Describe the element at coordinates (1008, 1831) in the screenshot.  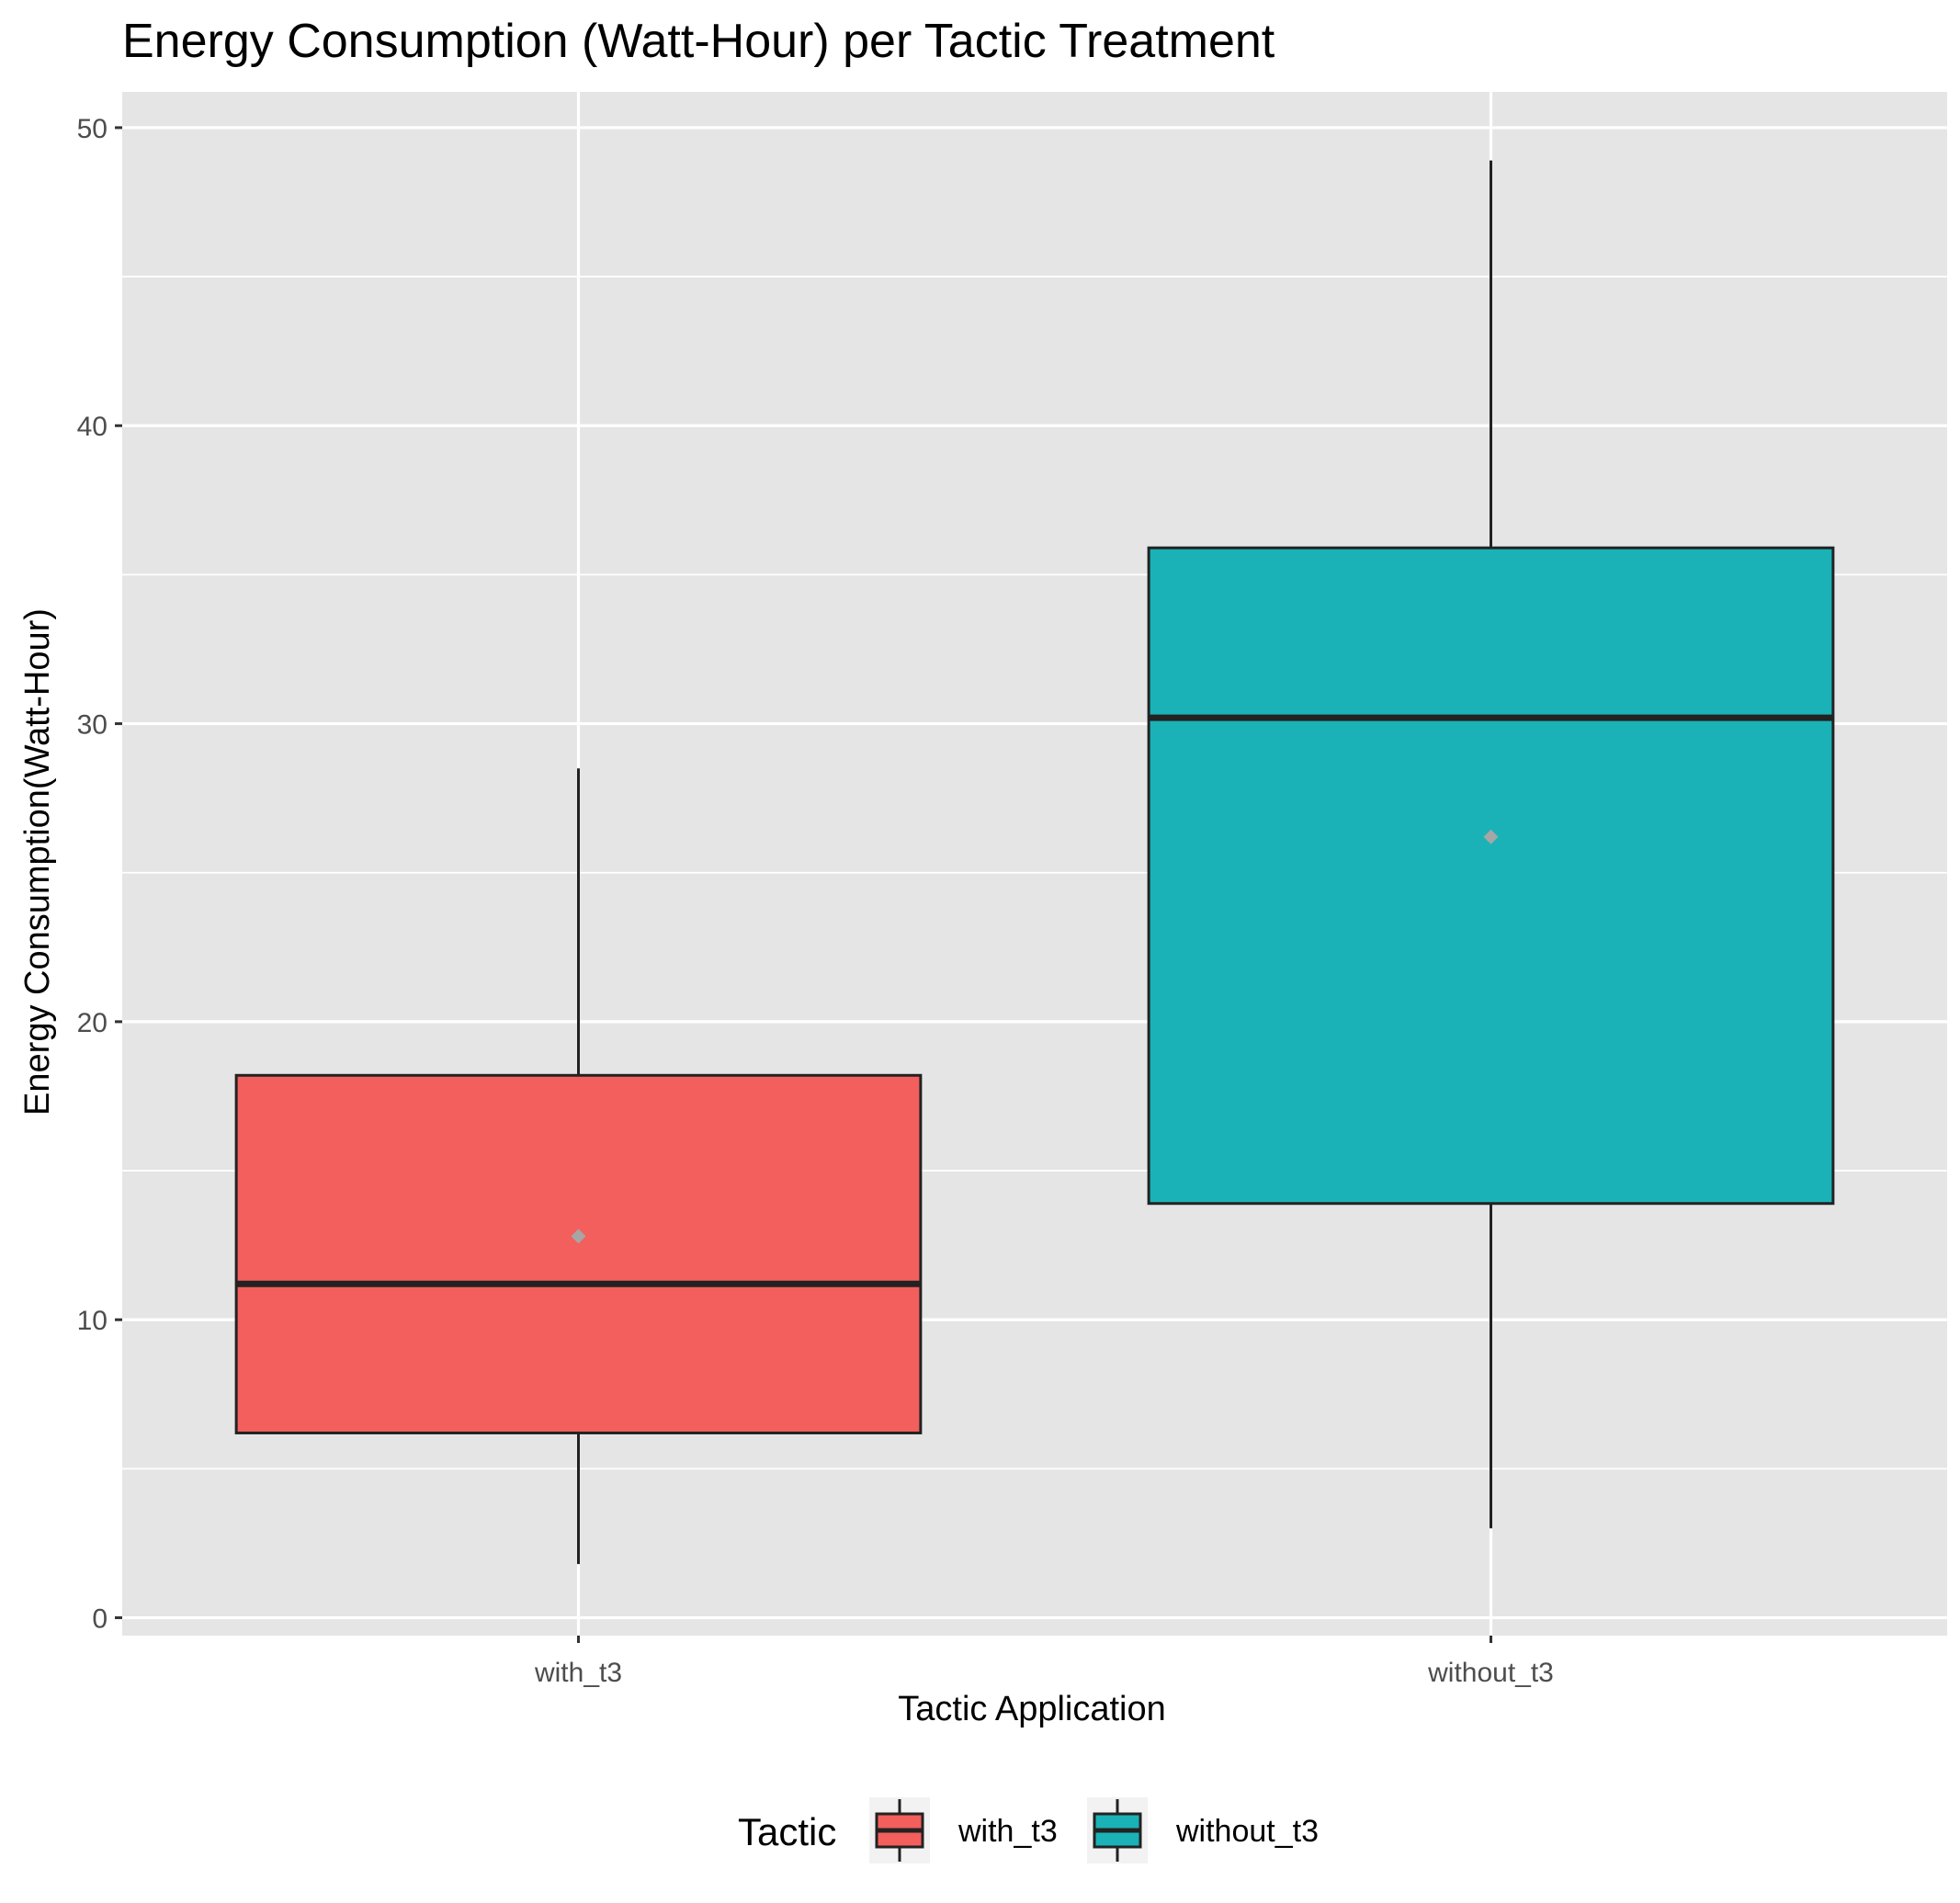
I see `legend-label: with_t3` at that location.